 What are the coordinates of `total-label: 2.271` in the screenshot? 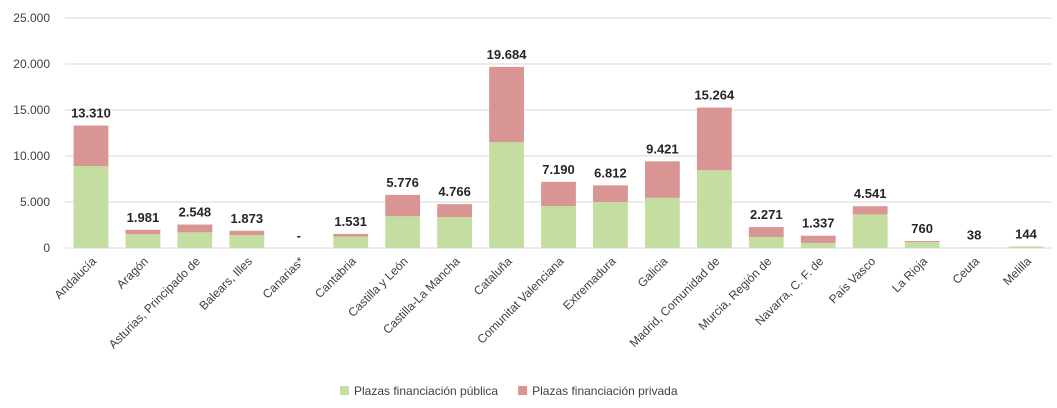 It's located at (766, 214).